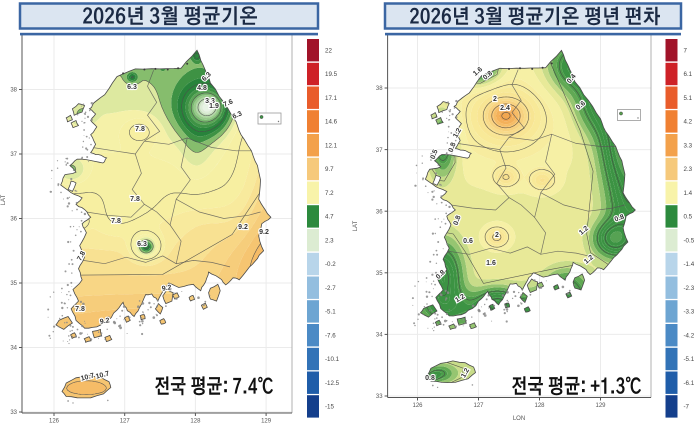  I want to click on svg-text: 5.1, so click(688, 98).